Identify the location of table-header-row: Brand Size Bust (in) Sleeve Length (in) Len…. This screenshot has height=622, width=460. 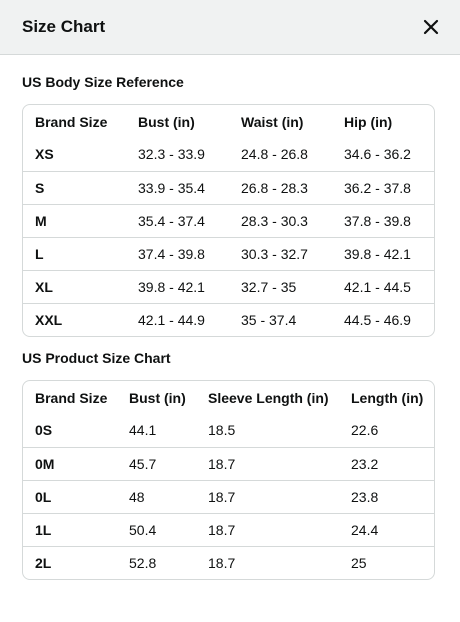
(228, 397).